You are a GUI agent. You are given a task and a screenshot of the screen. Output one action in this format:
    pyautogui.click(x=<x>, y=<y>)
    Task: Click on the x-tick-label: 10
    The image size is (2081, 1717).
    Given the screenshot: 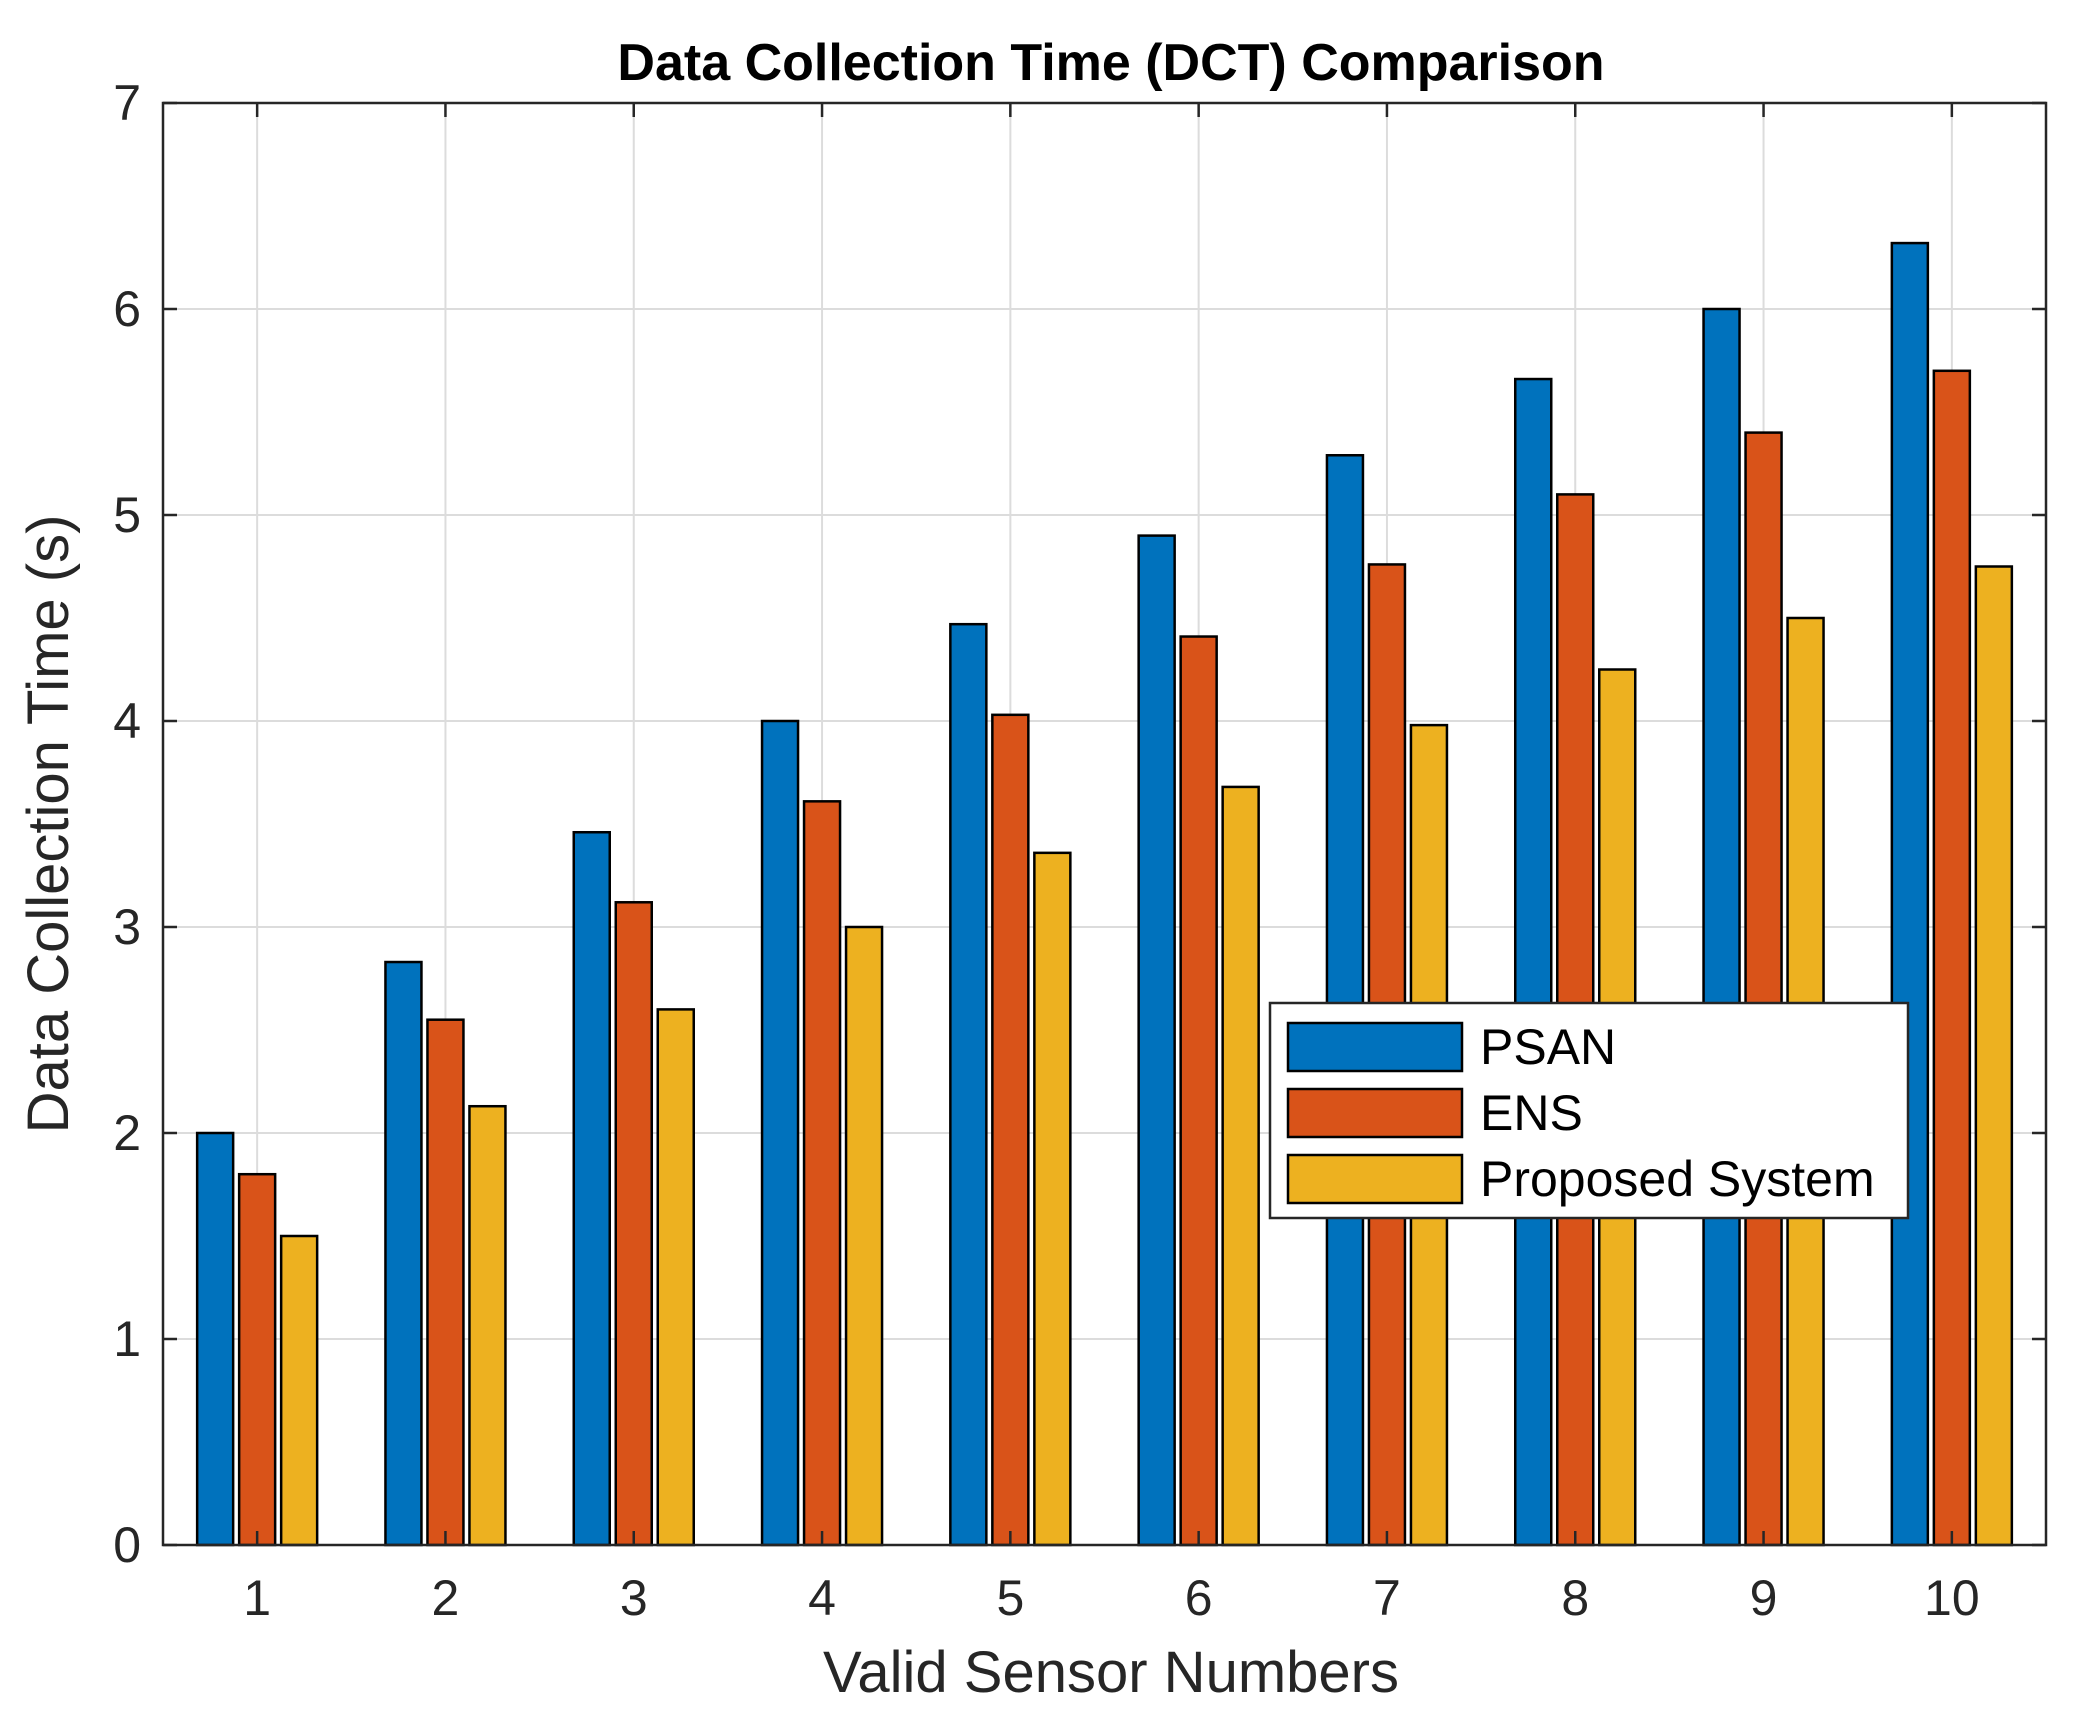 What is the action you would take?
    pyautogui.click(x=1952, y=1598)
    